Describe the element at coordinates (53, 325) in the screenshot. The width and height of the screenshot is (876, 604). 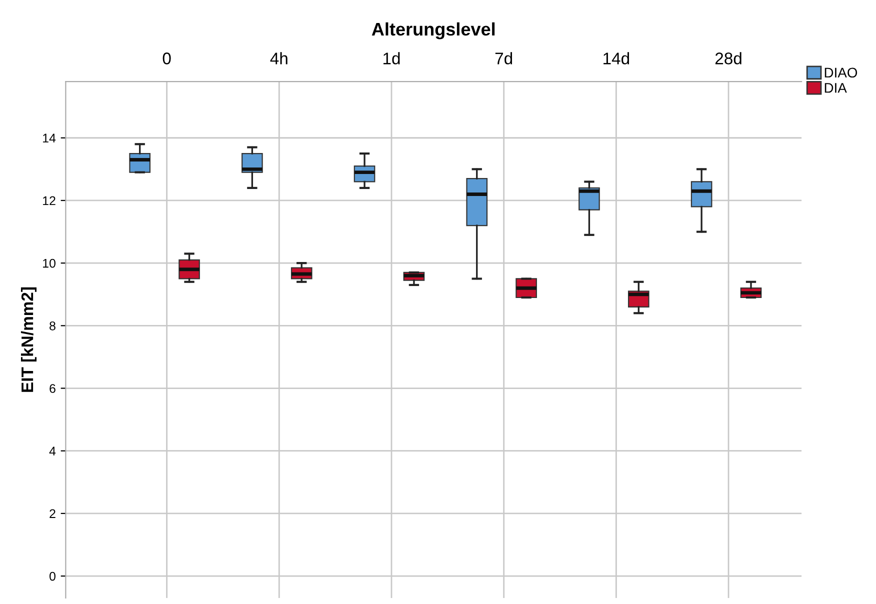
I see `y-tick-label: 8` at that location.